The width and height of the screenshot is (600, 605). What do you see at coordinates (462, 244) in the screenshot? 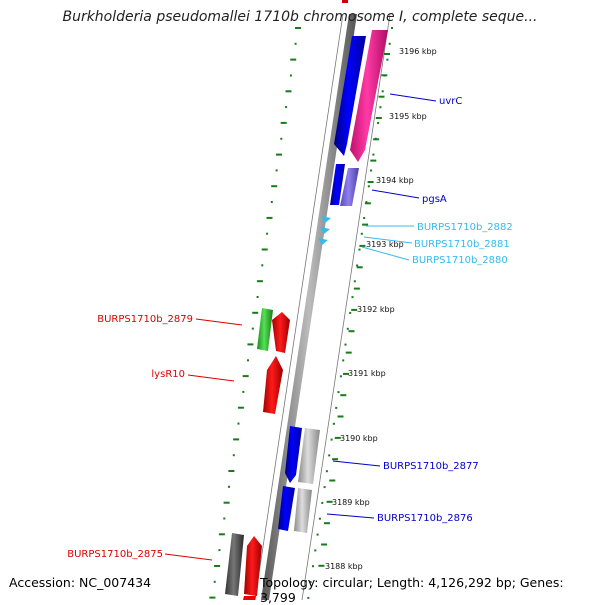
I see `gene-label-BURPS1710b_2881: BURPS1710b_2881` at bounding box center [462, 244].